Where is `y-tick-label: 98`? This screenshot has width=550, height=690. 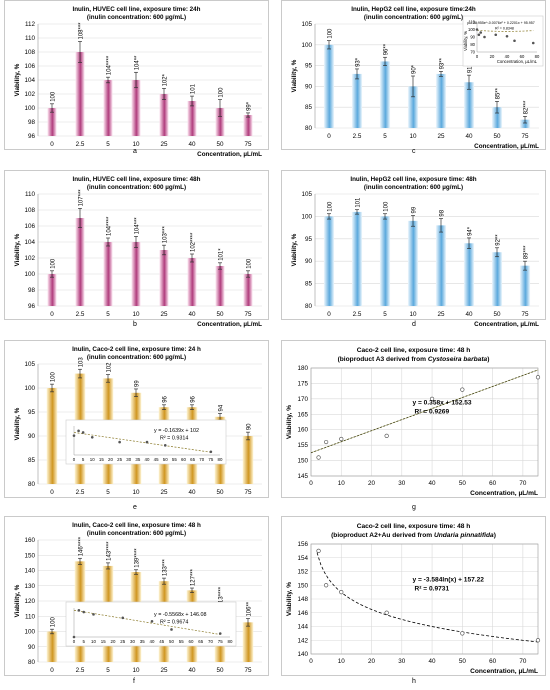 y-tick-label: 98 is located at coordinates (32, 122).